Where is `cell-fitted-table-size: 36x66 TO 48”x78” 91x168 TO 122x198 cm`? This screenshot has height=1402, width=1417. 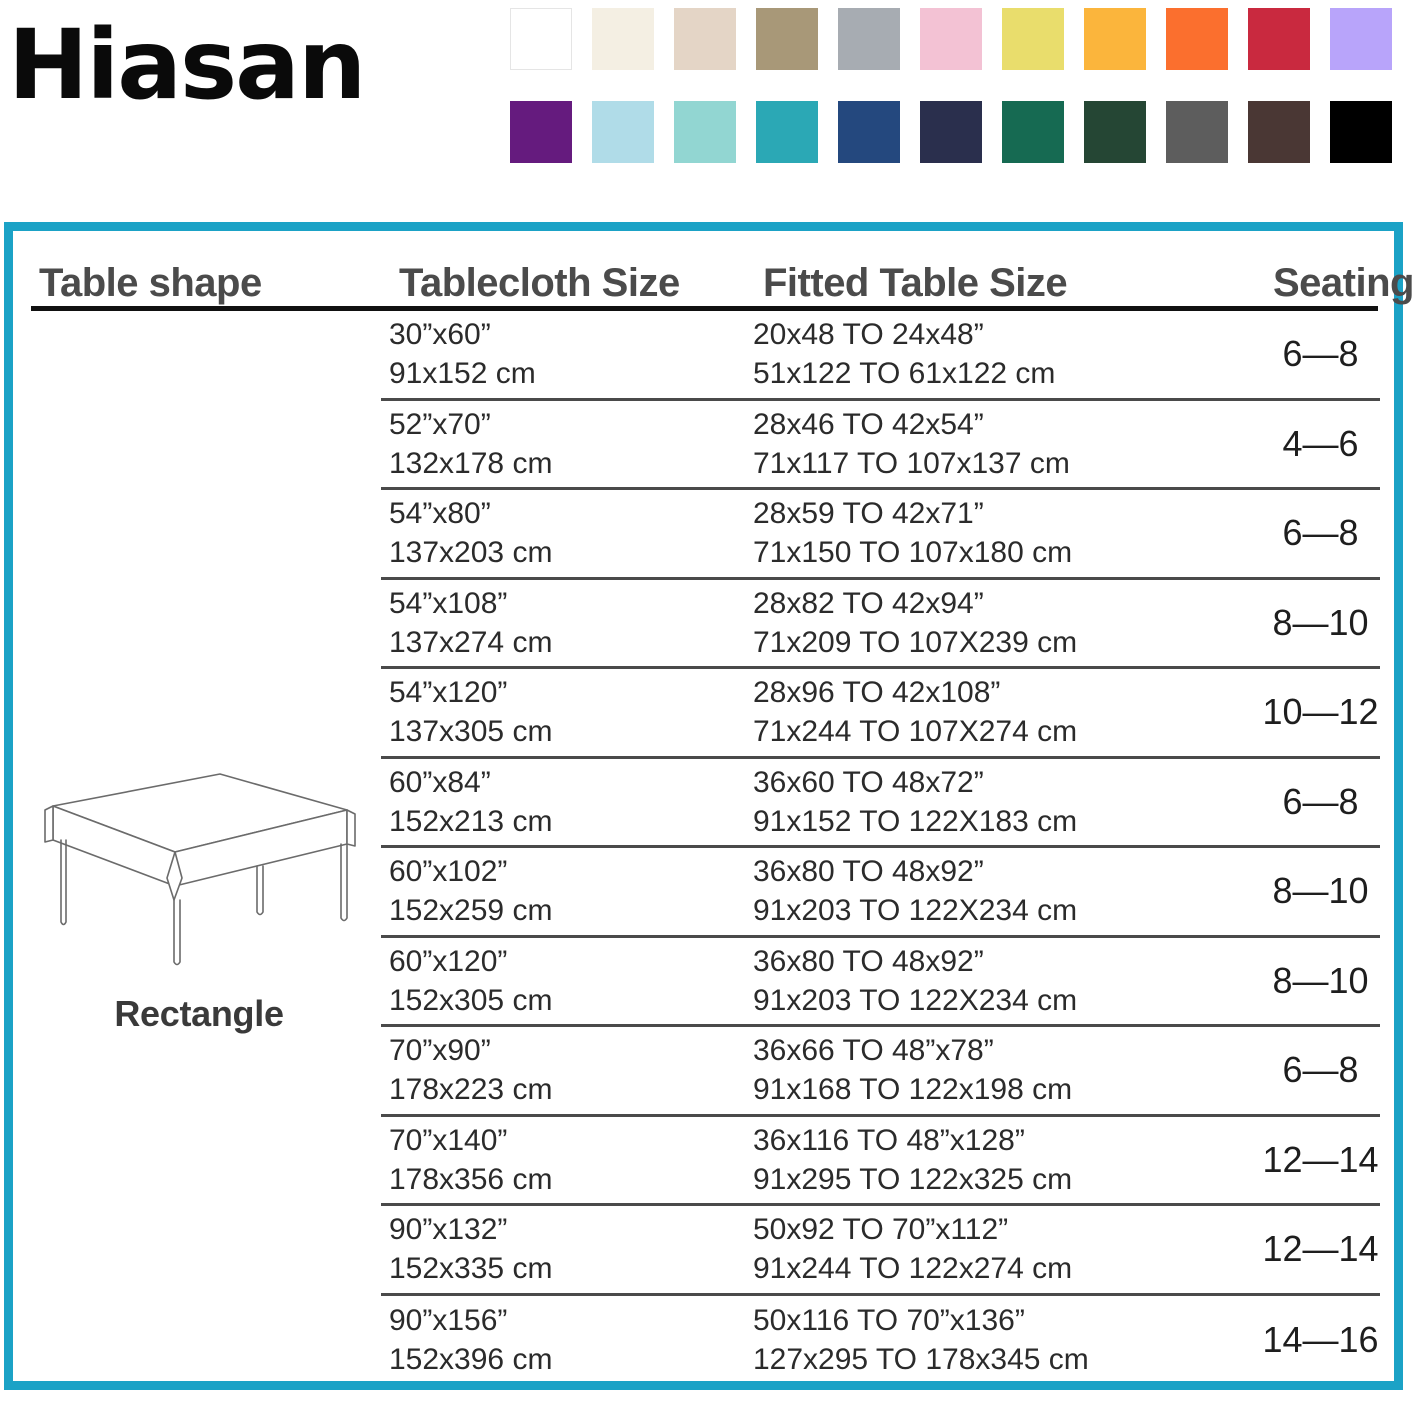 cell-fitted-table-size: 36x66 TO 48”x78” 91x168 TO 122x198 cm is located at coordinates (995, 1070).